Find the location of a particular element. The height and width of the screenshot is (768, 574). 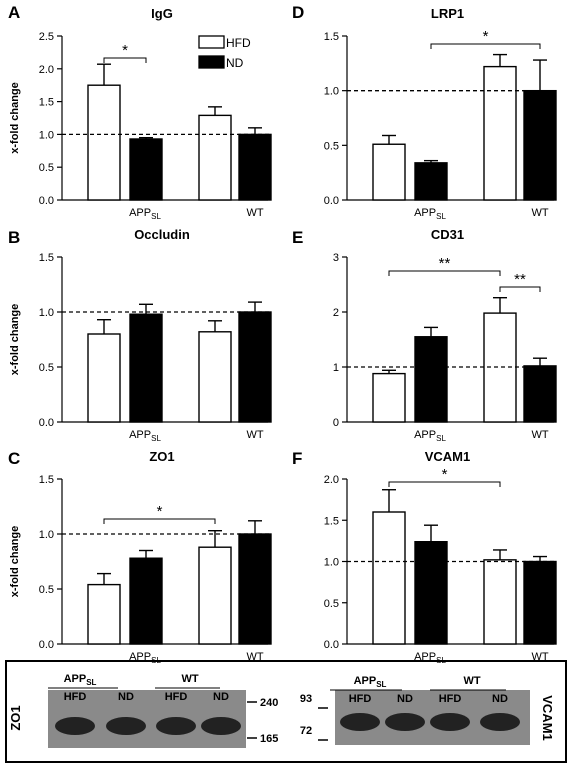

y-tick-label: 3 is located at coordinates (336, 258).